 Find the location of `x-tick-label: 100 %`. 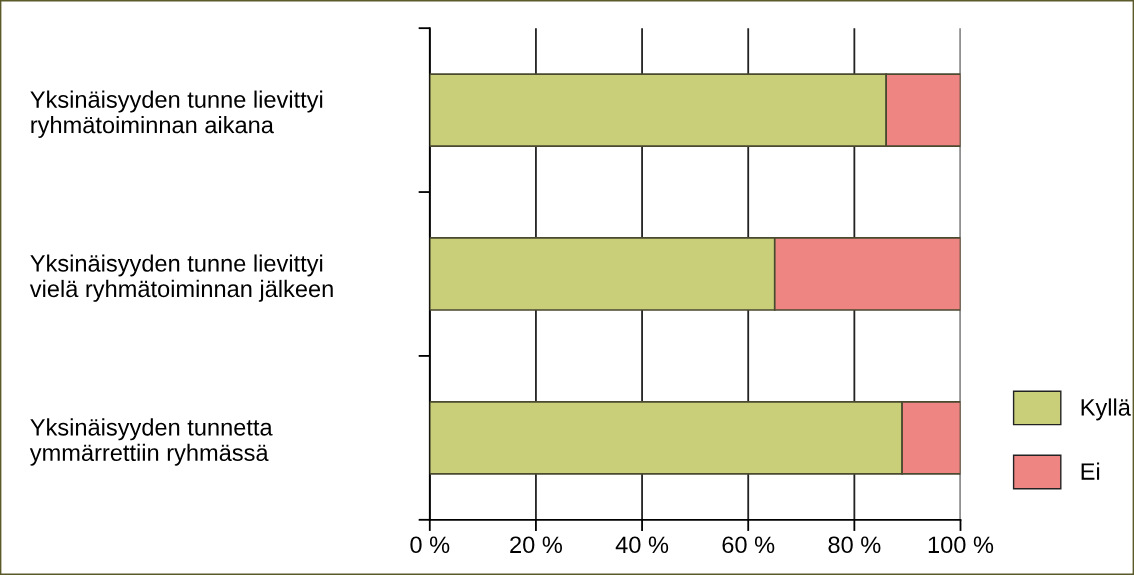

x-tick-label: 100 % is located at coordinates (961, 545).